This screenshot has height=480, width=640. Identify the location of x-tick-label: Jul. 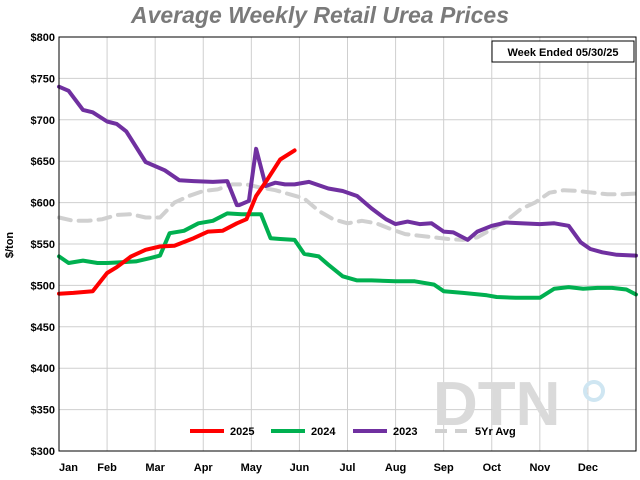
(348, 468).